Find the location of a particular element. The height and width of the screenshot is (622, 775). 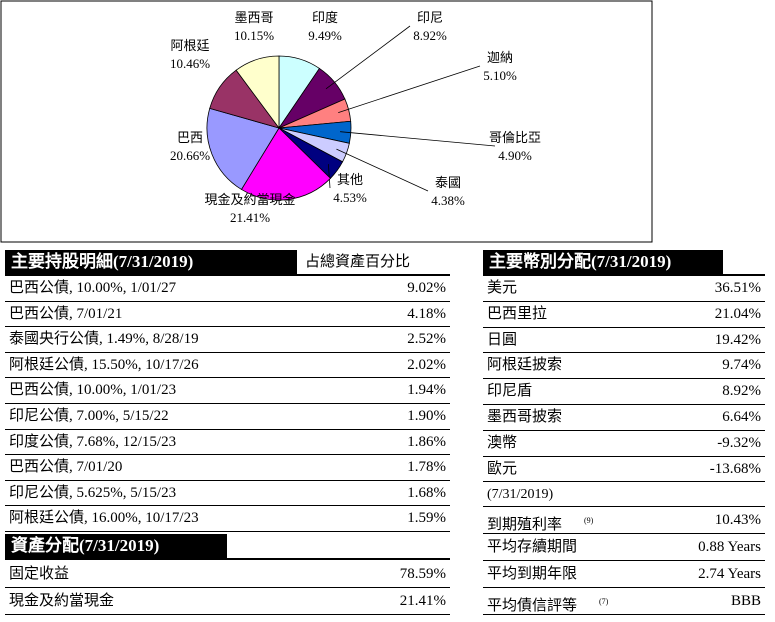

row-value: 9.74% is located at coordinates (741, 365).